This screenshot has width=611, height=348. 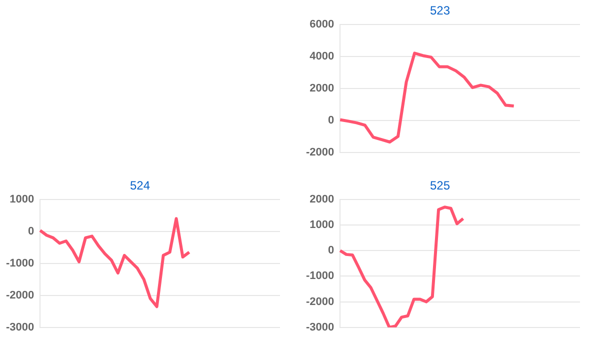 What do you see at coordinates (322, 56) in the screenshot?
I see `y-tick-label: 4000` at bounding box center [322, 56].